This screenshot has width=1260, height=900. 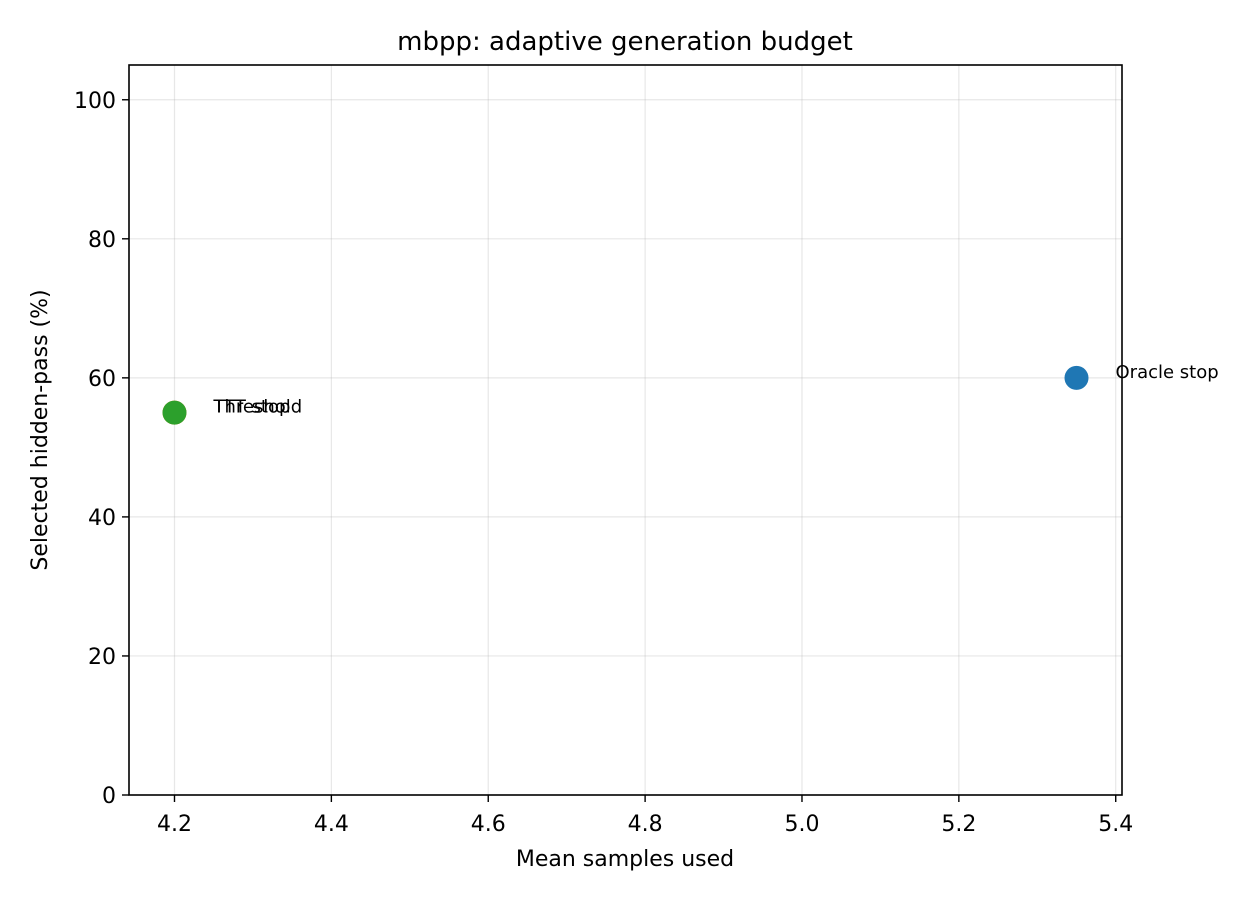 What do you see at coordinates (331, 824) in the screenshot?
I see `x-tick-label: 4.4` at bounding box center [331, 824].